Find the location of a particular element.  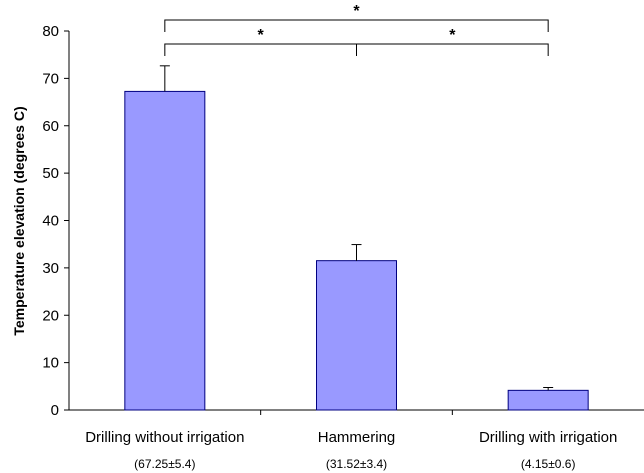

x-tick-label: Drilling without irrigation is located at coordinates (164, 437).